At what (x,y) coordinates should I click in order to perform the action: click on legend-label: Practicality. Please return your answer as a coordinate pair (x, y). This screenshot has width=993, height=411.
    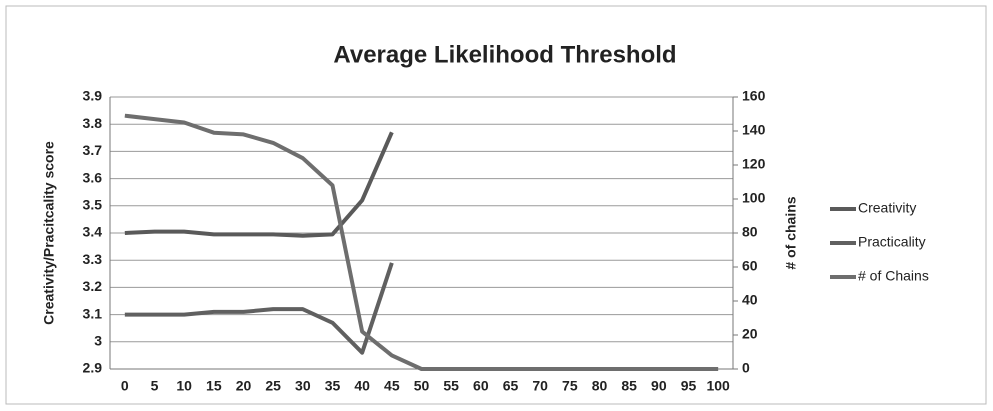
    Looking at the image, I should click on (892, 242).